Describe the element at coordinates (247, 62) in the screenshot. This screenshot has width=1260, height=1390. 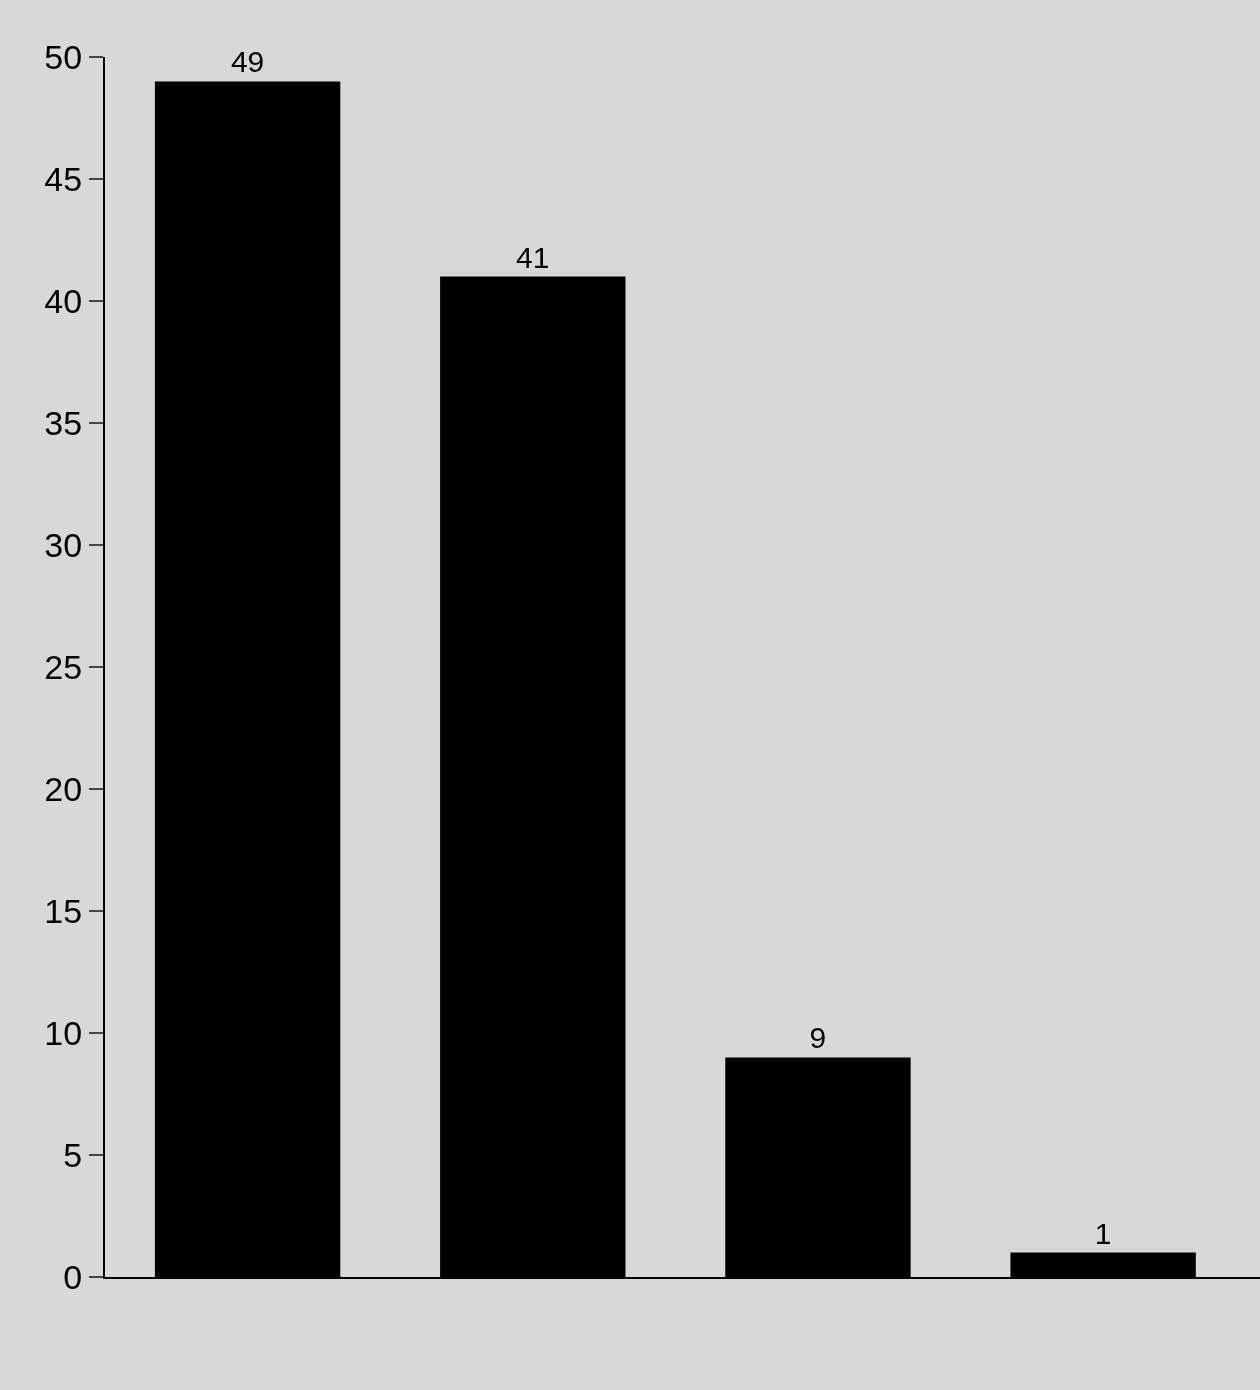
I see `data-label: 49` at that location.